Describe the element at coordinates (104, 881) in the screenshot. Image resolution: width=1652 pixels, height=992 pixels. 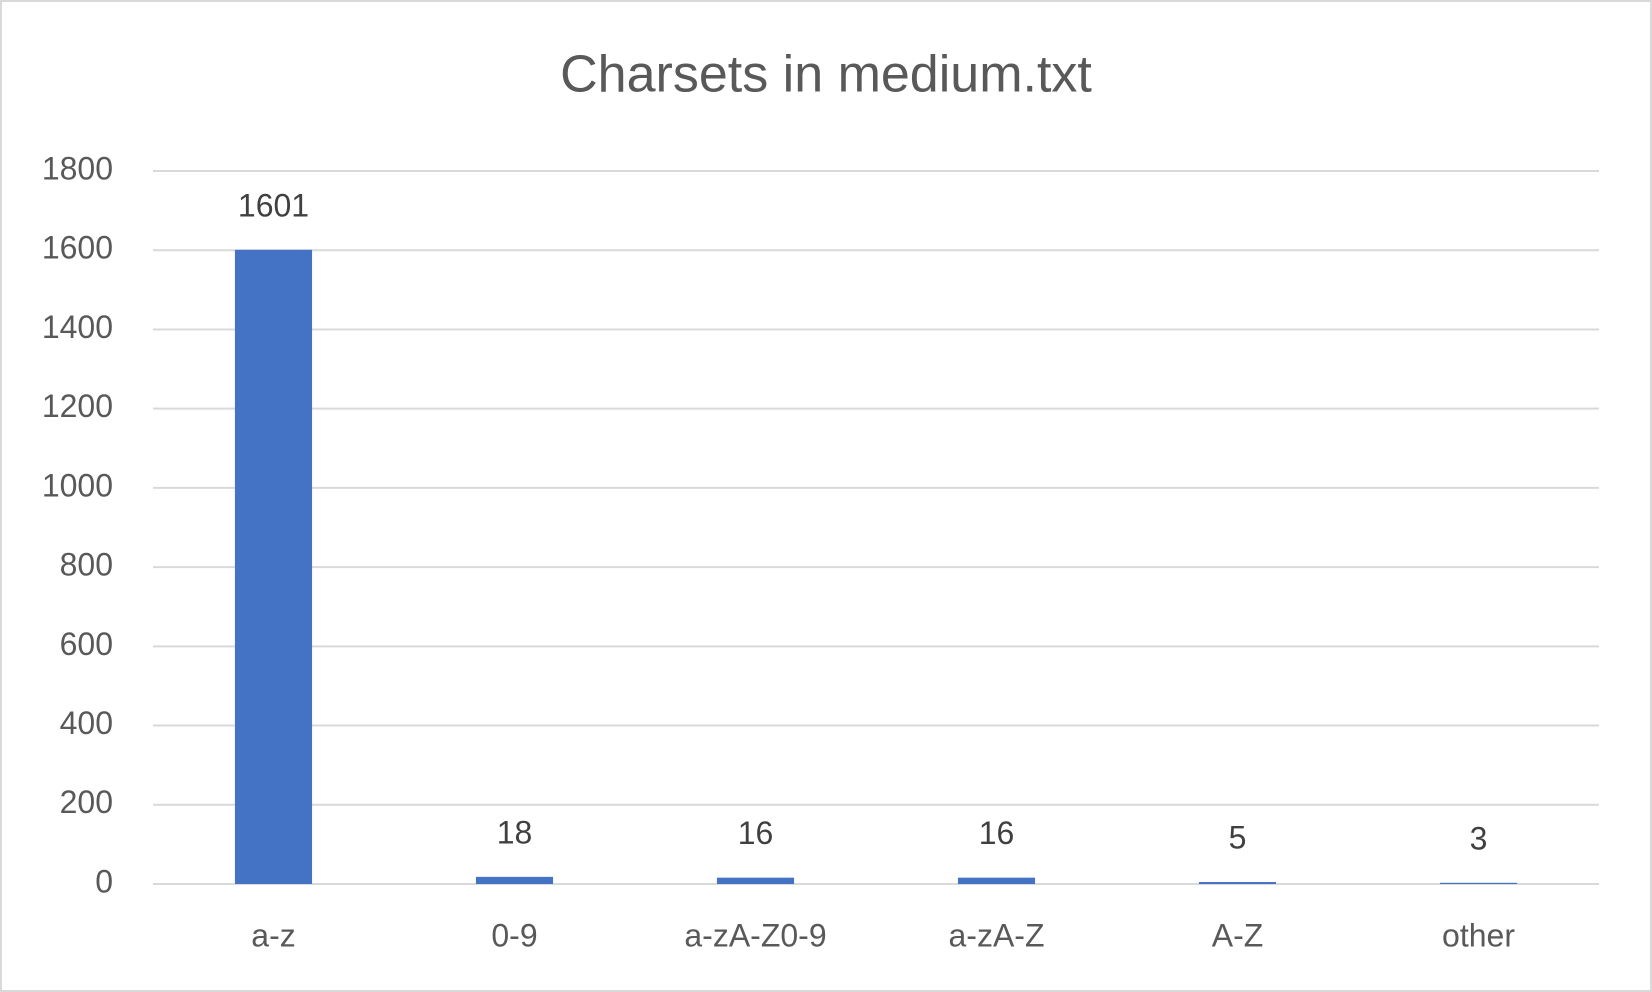
I see `y-tick-label: 0` at that location.